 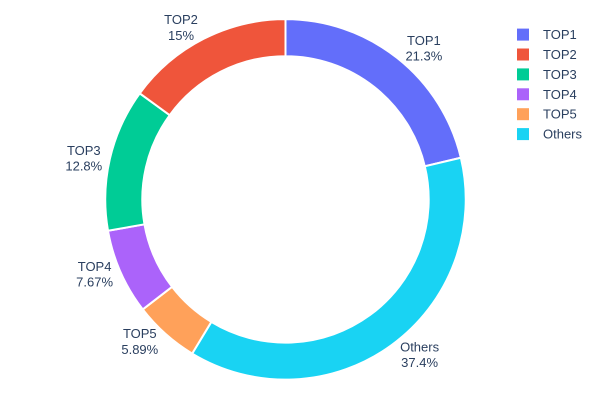 I want to click on svg-text: 37.4%, so click(x=419, y=362).